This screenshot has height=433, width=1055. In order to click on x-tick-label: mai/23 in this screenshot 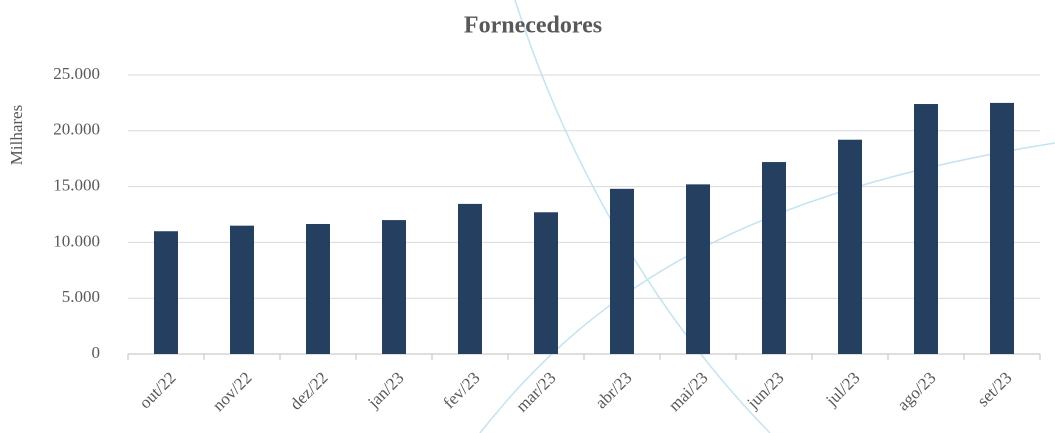, I will do `click(688, 391)`.